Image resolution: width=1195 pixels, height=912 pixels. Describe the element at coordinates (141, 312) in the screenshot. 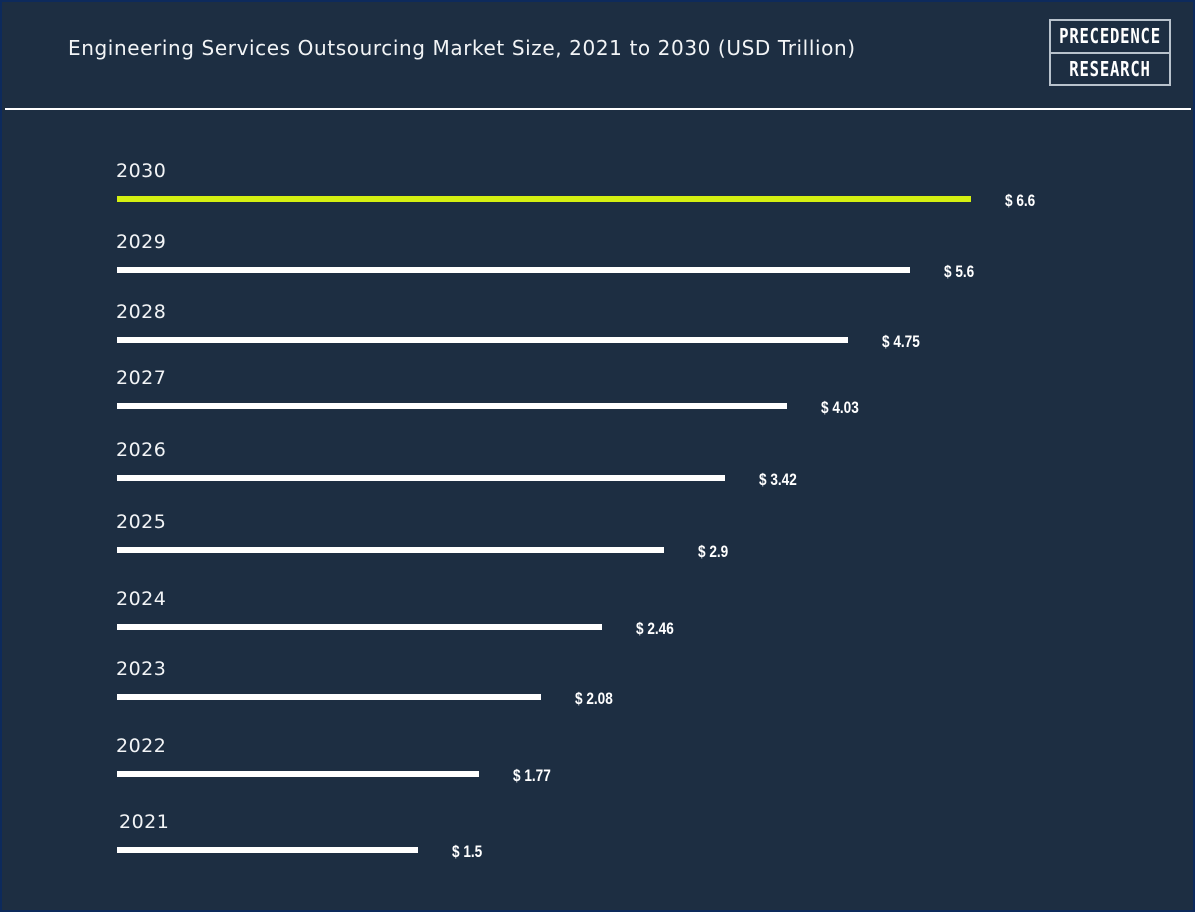

I see `category-label: 2028` at that location.